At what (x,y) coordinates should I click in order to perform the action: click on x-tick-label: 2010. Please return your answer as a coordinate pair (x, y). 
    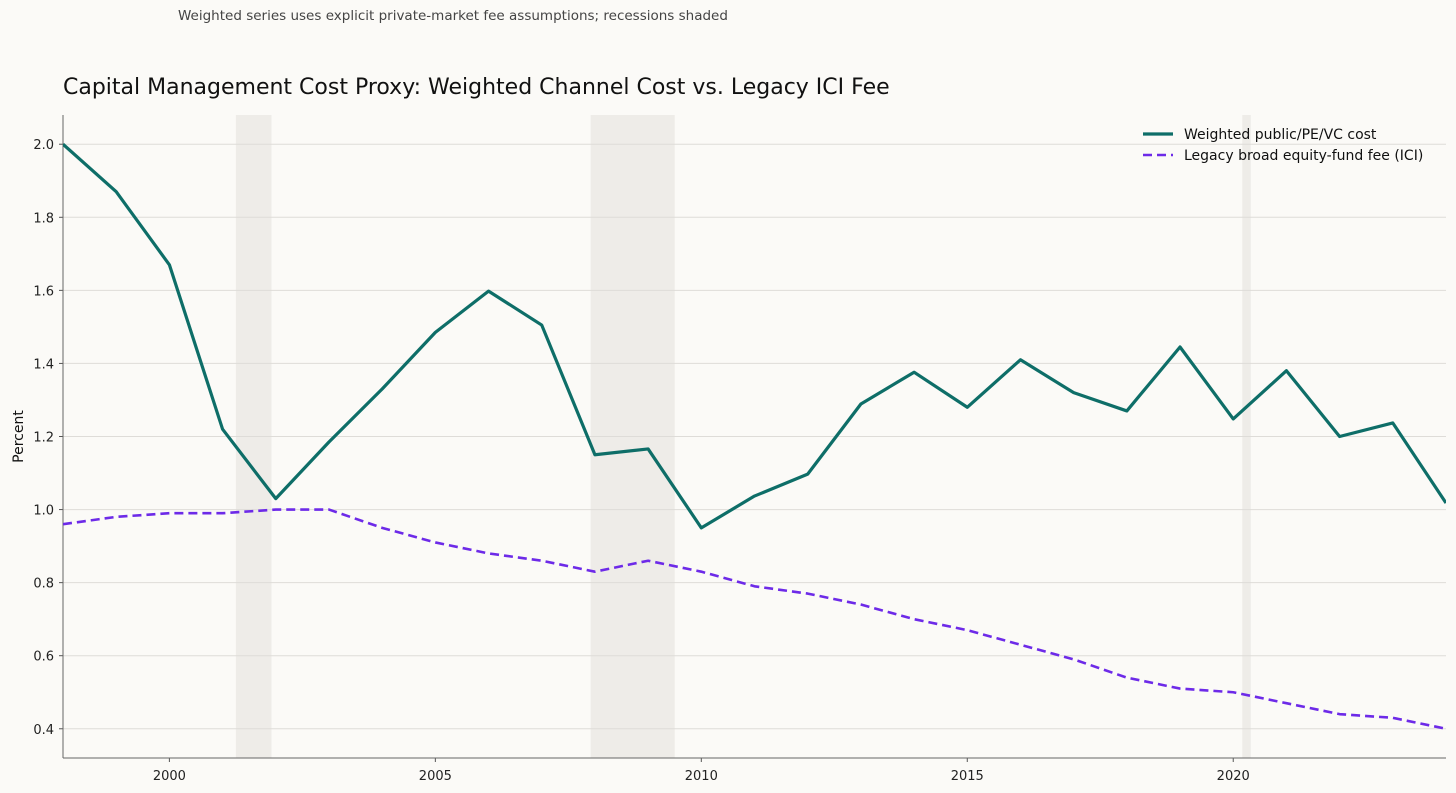
    Looking at the image, I should click on (701, 776).